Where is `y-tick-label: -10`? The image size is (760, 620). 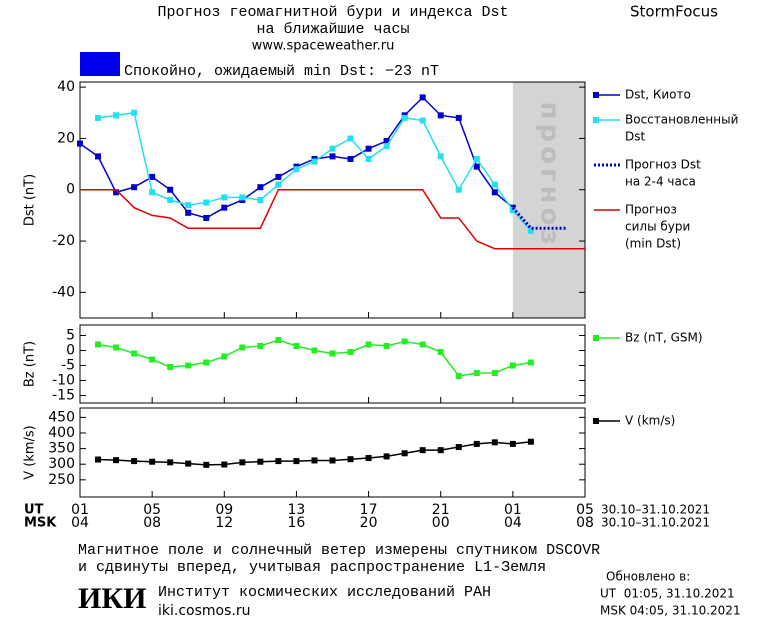 y-tick-label: -10 is located at coordinates (63, 381).